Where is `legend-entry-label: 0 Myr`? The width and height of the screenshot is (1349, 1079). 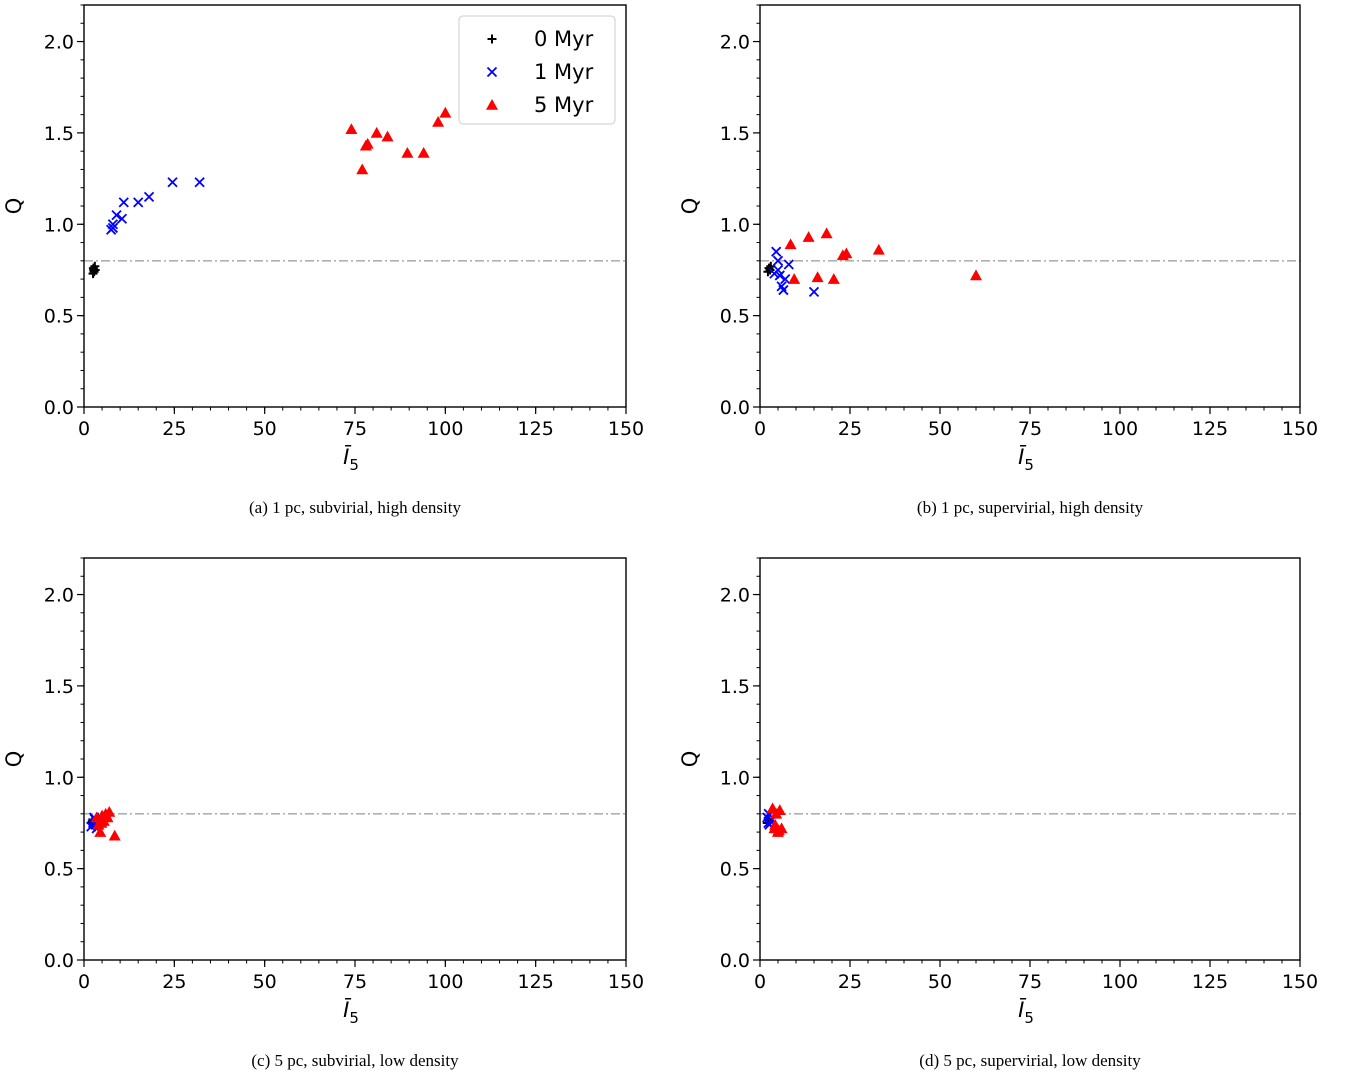
legend-entry-label: 0 Myr is located at coordinates (564, 39).